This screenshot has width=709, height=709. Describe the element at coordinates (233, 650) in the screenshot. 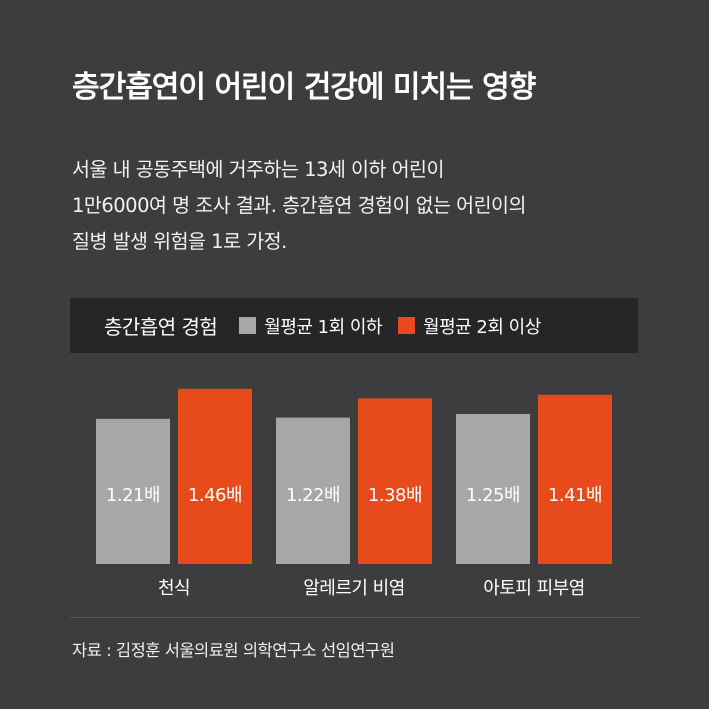

I see `source-note: 자료 : 김정훈 서울의료원 의학연구소 선임연구원` at that location.